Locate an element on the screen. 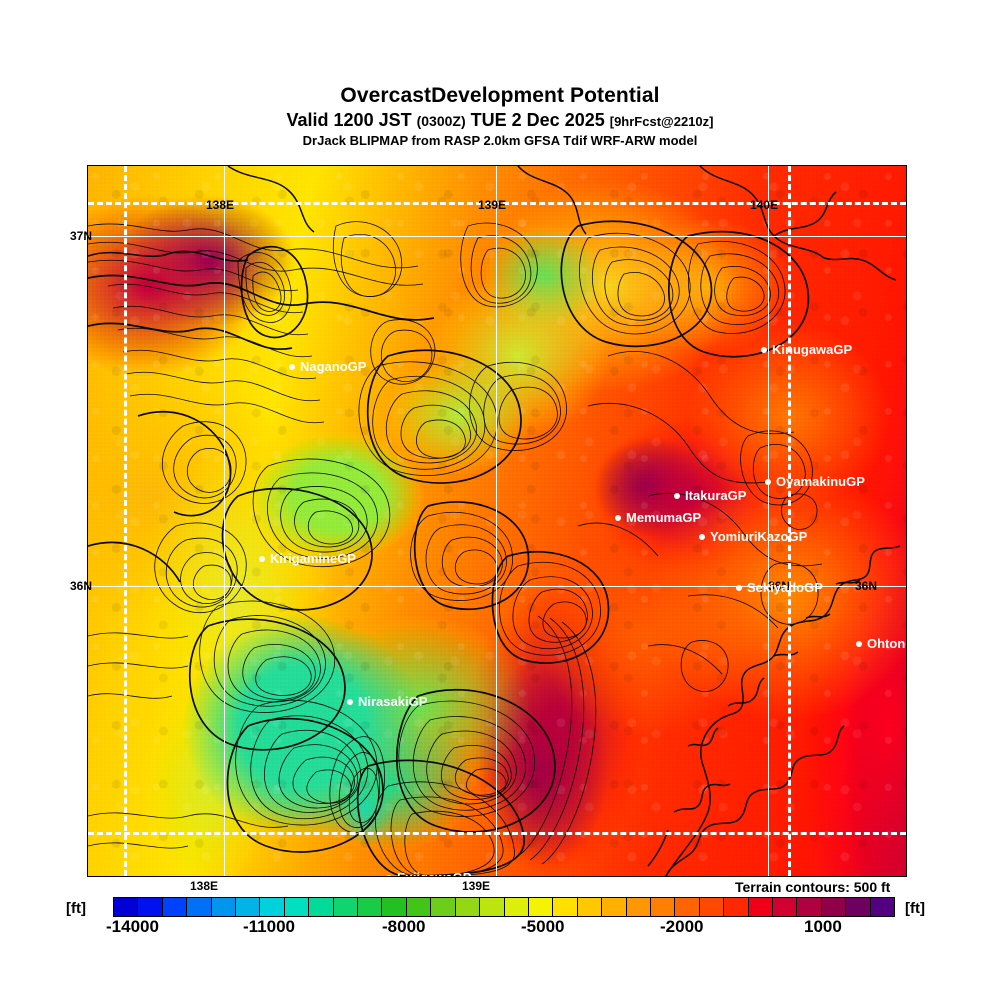 The width and height of the screenshot is (1000, 1000). colorbar is located at coordinates (504, 907).